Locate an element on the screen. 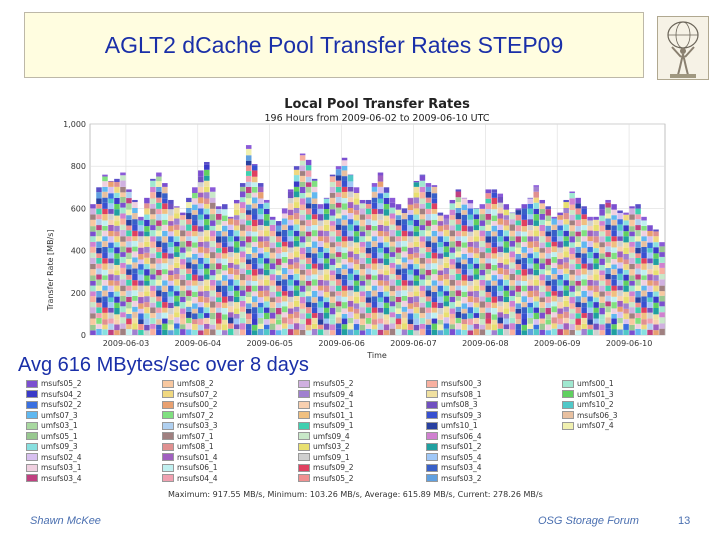 The width and height of the screenshot is (720, 540). legend-item: msufs06_3 is located at coordinates (590, 415).